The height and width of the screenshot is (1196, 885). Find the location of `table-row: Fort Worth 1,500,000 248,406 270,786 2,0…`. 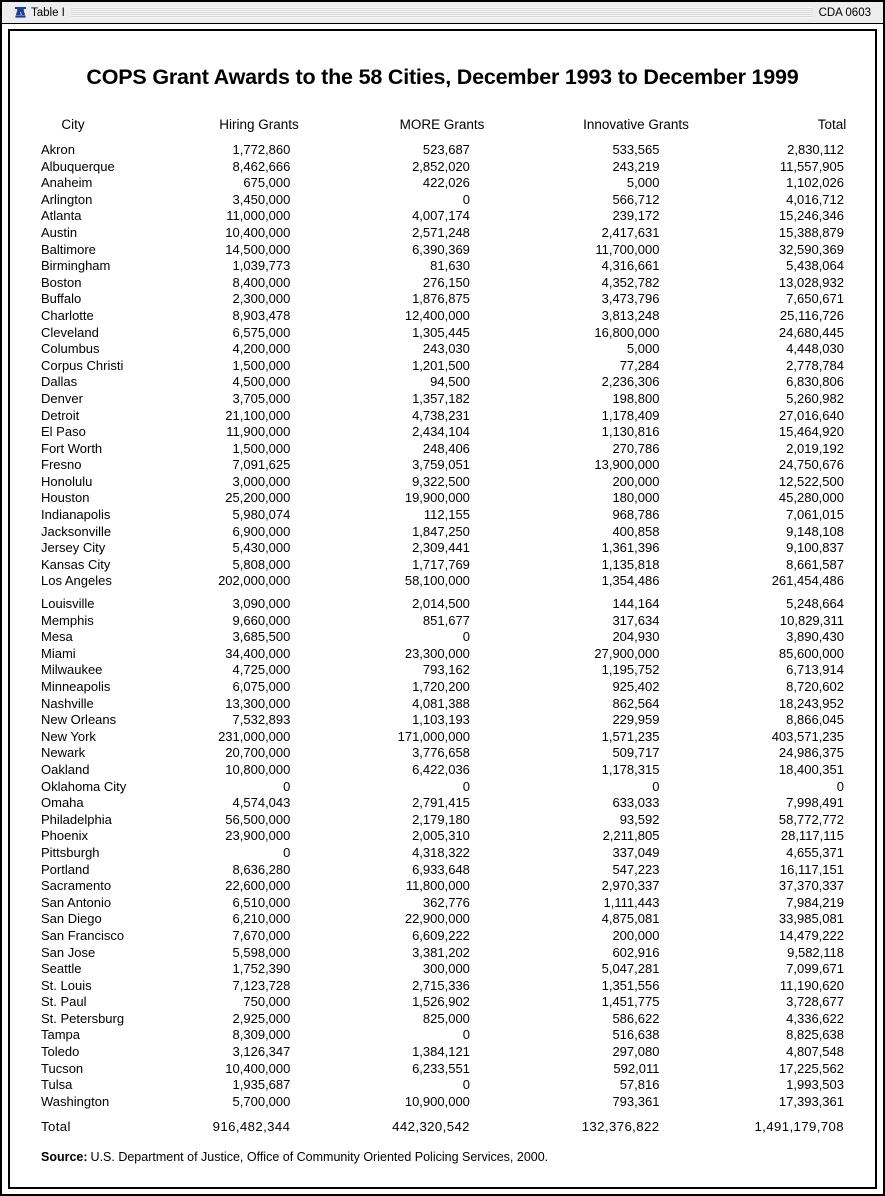

table-row: Fort Worth 1,500,000 248,406 270,786 2,0… is located at coordinates (442, 449).